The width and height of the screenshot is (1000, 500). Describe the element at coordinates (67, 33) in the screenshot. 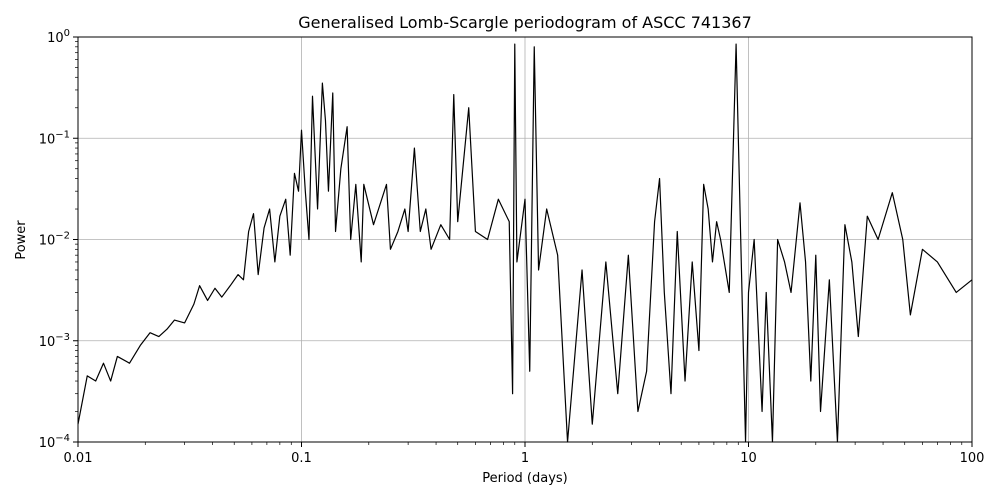

I see `y-tick-exponent: 0` at that location.